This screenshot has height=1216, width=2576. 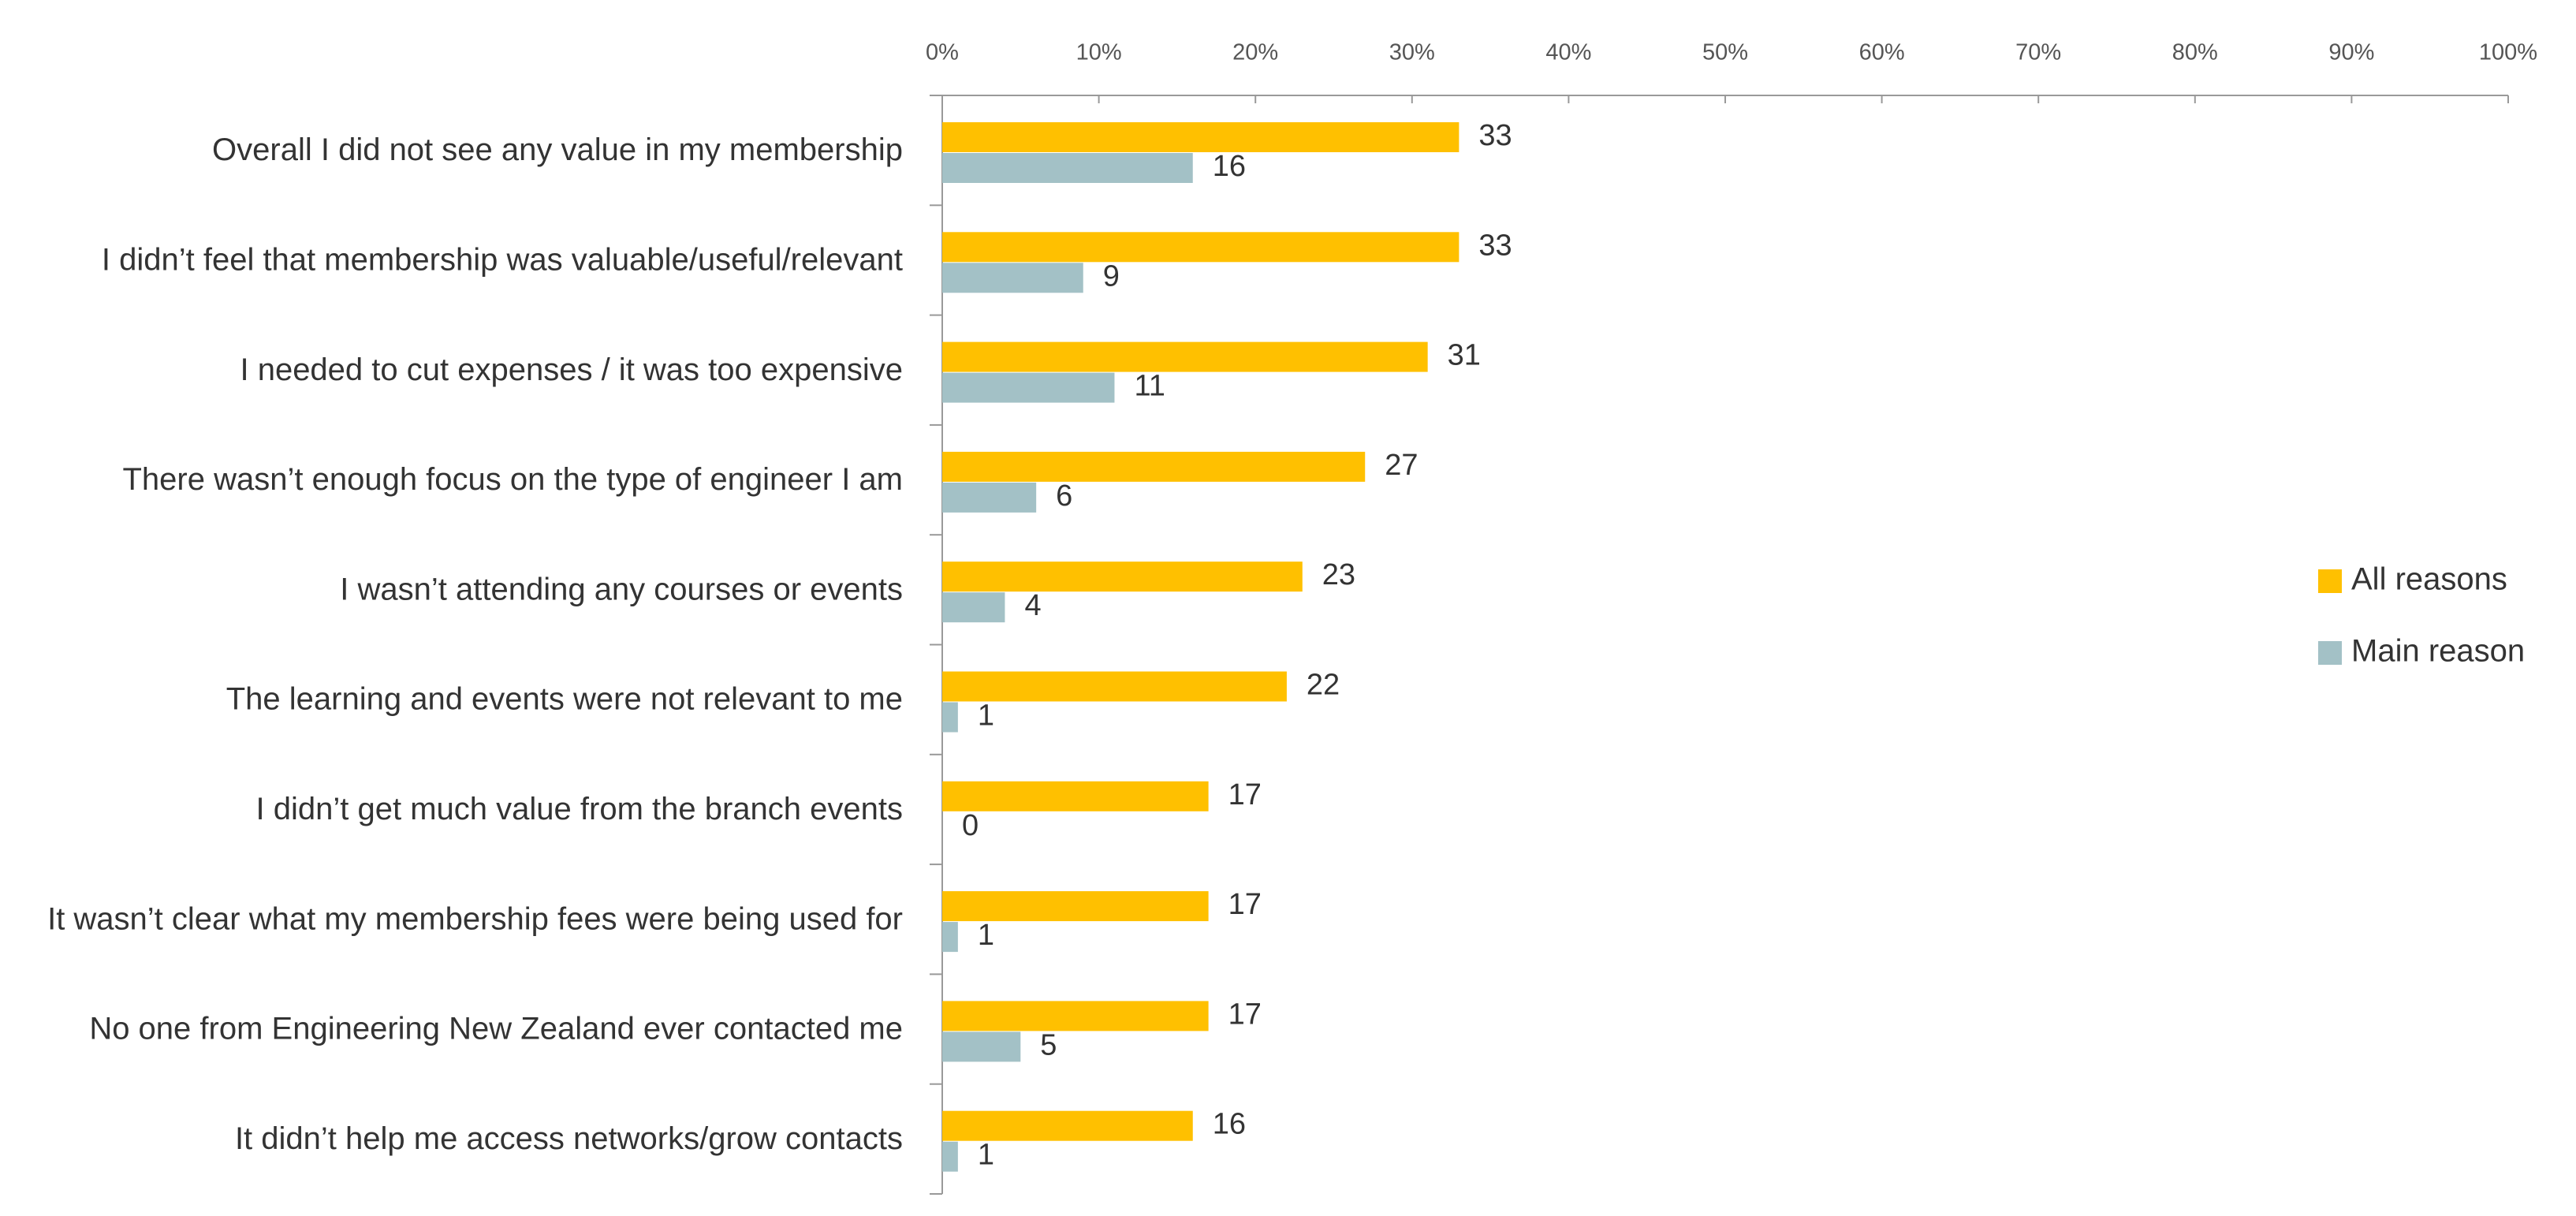 What do you see at coordinates (1111, 276) in the screenshot?
I see `value-label: 9` at bounding box center [1111, 276].